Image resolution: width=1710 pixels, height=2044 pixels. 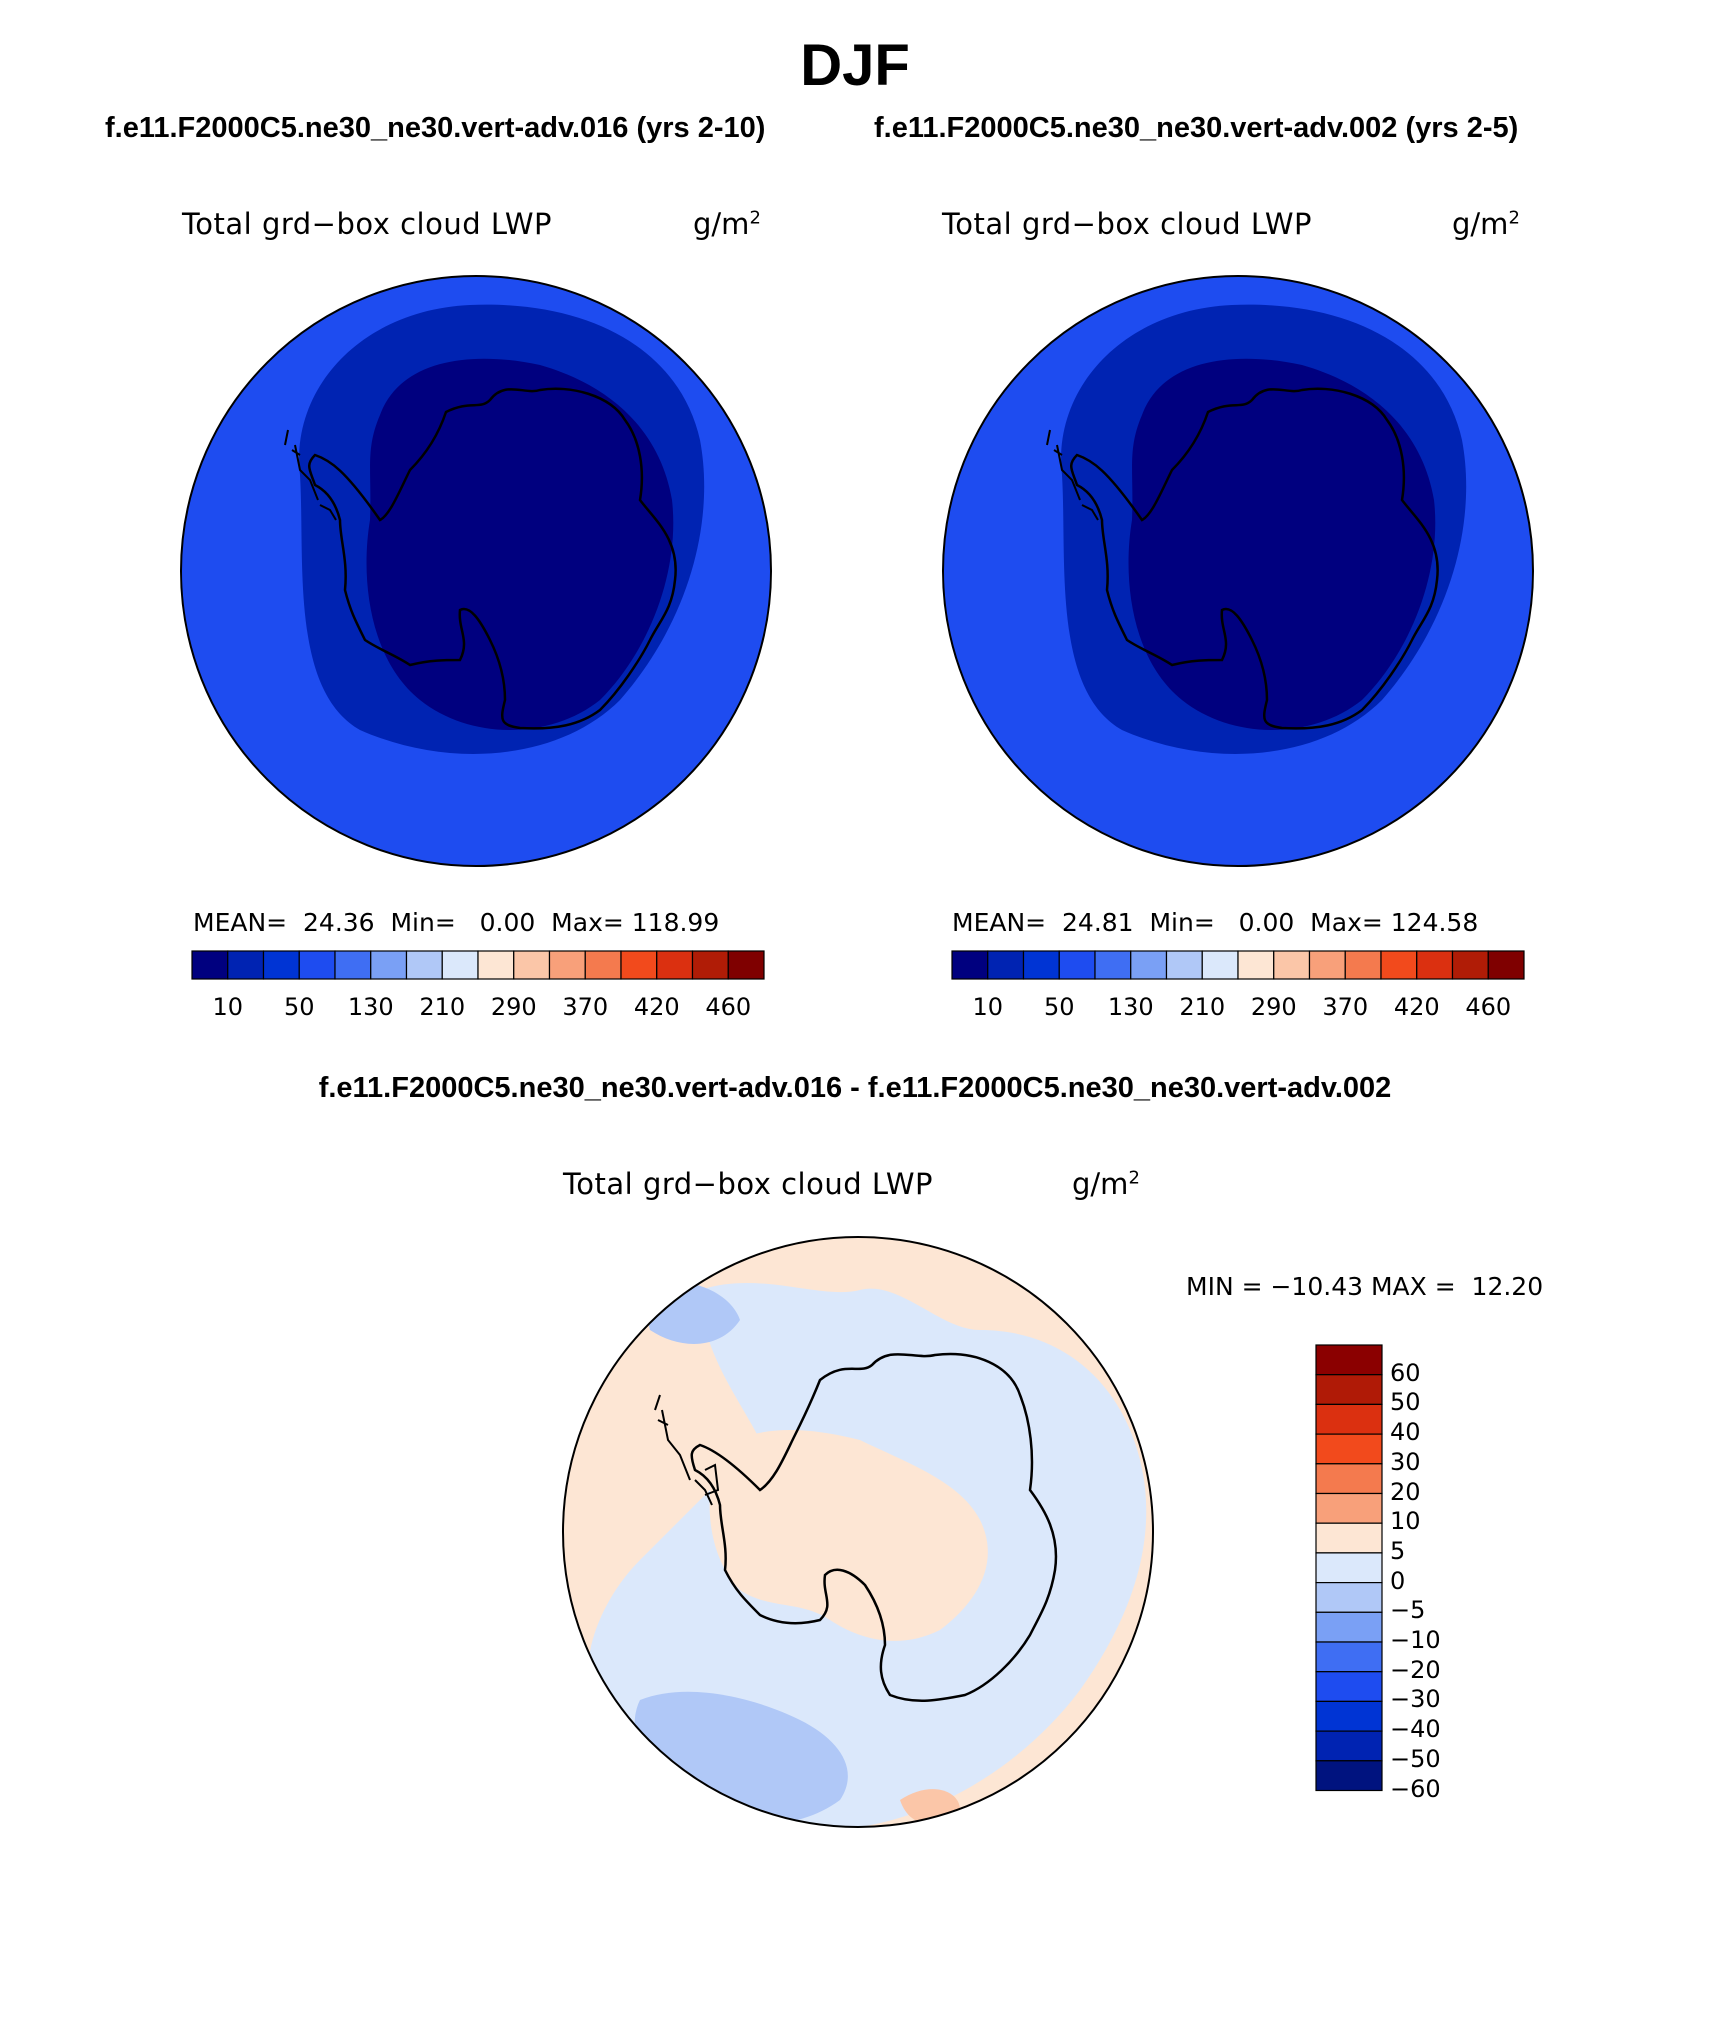 I want to click on colorbar-tick-label: 40, so click(x=1405, y=1432).